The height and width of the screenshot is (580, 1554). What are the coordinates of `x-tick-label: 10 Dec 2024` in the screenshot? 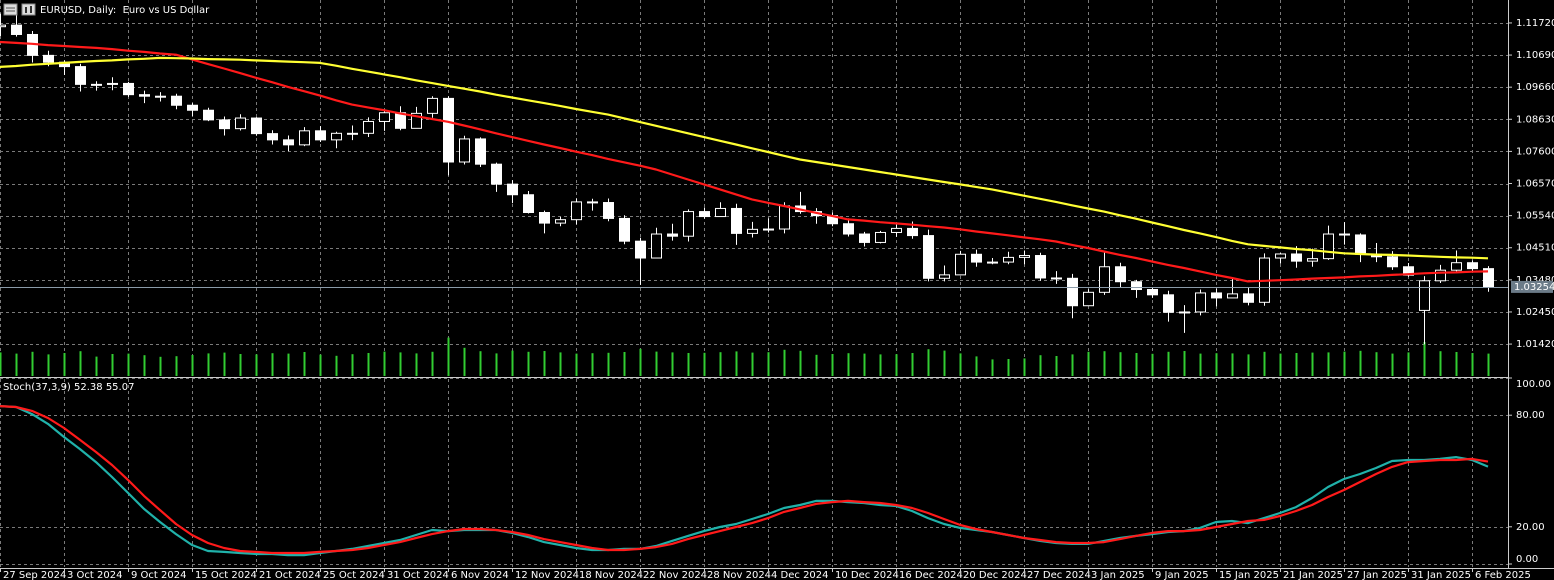 It's located at (867, 575).